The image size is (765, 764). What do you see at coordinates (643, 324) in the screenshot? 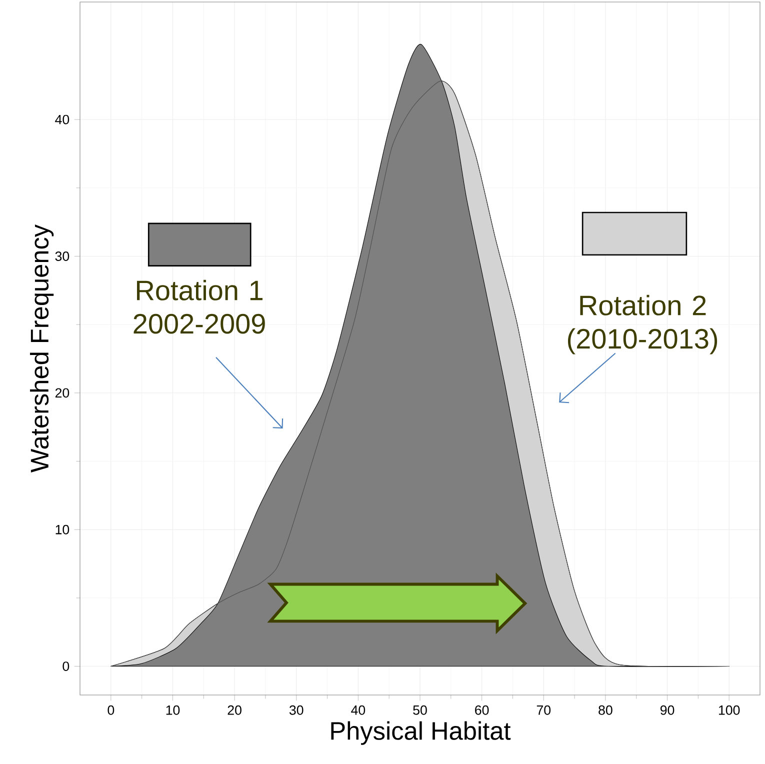
I see `series-label: Rotation 2 (2010-2013)` at bounding box center [643, 324].